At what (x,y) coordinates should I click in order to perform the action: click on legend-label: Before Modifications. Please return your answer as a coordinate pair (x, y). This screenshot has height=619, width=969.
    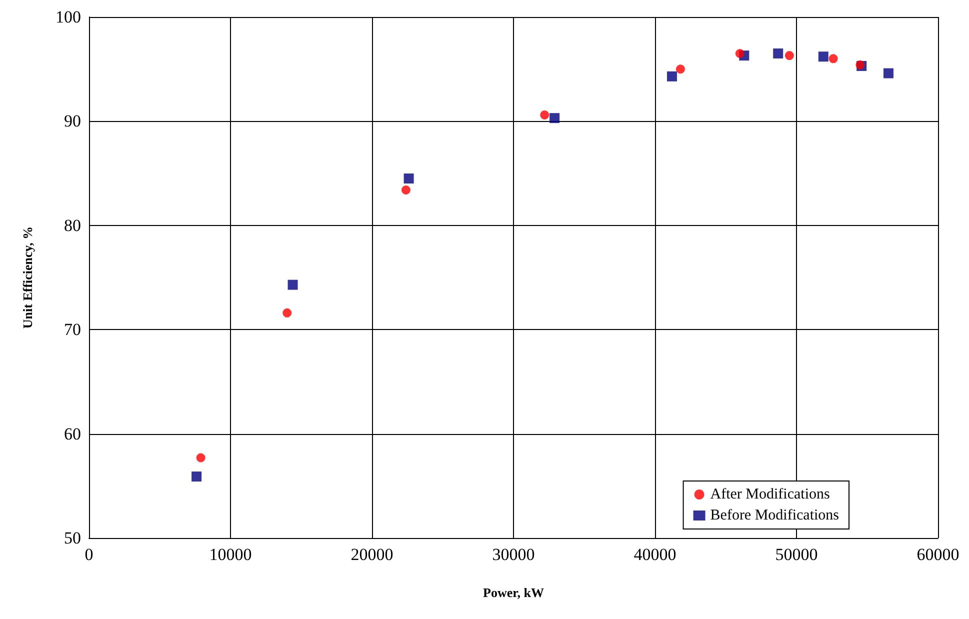
    Looking at the image, I should click on (775, 516).